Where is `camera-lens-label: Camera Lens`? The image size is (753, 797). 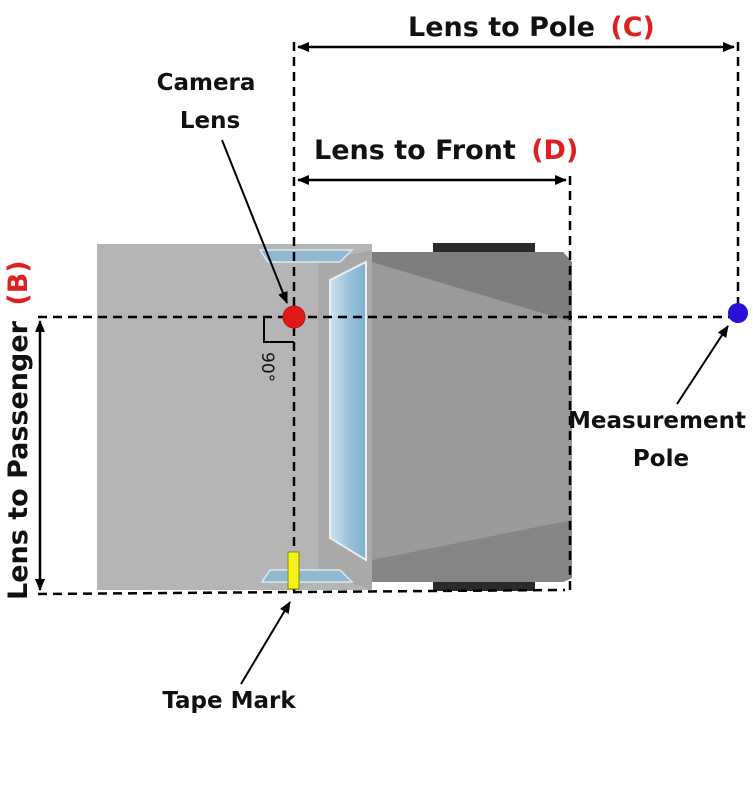
camera-lens-label: Camera Lens is located at coordinates (210, 102).